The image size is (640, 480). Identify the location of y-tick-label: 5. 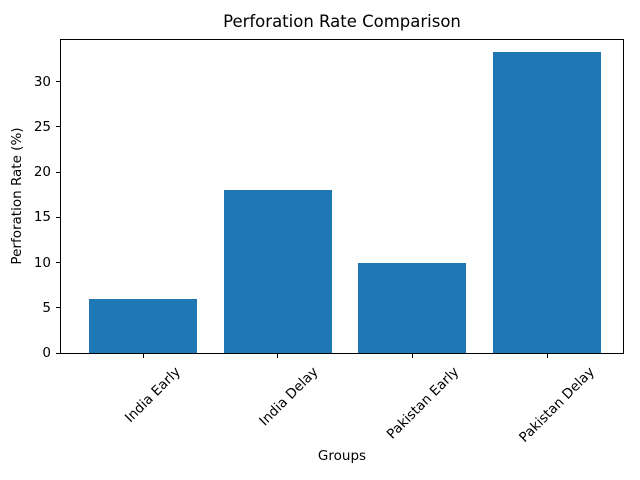
(46, 307).